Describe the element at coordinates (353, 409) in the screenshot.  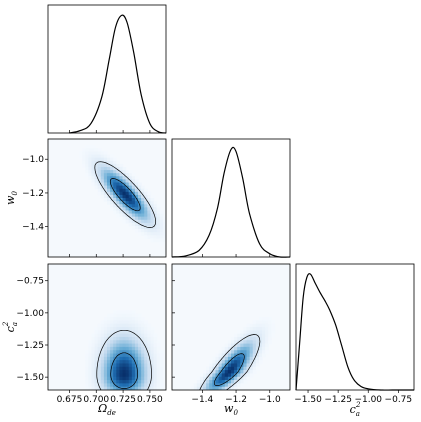
I see `x-axis-label-ca2-main: c` at that location.